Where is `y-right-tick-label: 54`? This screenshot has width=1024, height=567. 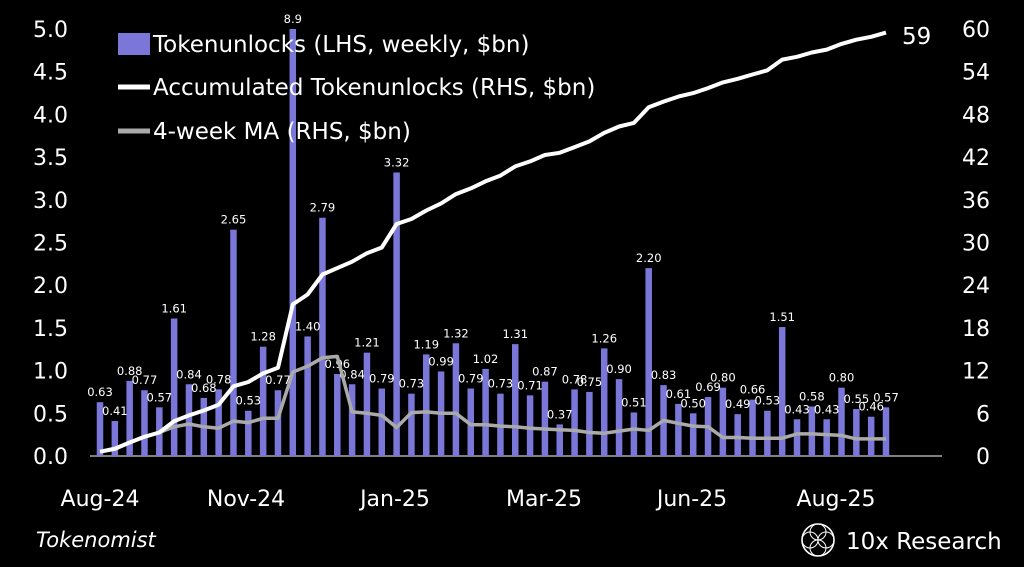 y-right-tick-label: 54 is located at coordinates (976, 73).